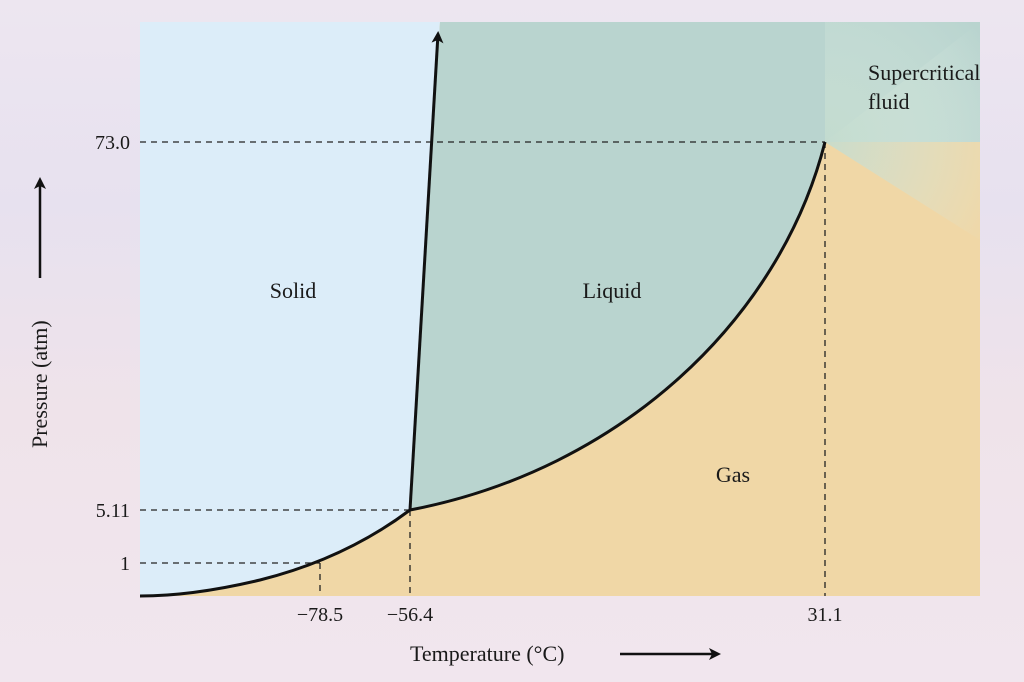 The height and width of the screenshot is (682, 1024). Describe the element at coordinates (825, 615) in the screenshot. I see `x-tick-31-1: 31.1` at that location.